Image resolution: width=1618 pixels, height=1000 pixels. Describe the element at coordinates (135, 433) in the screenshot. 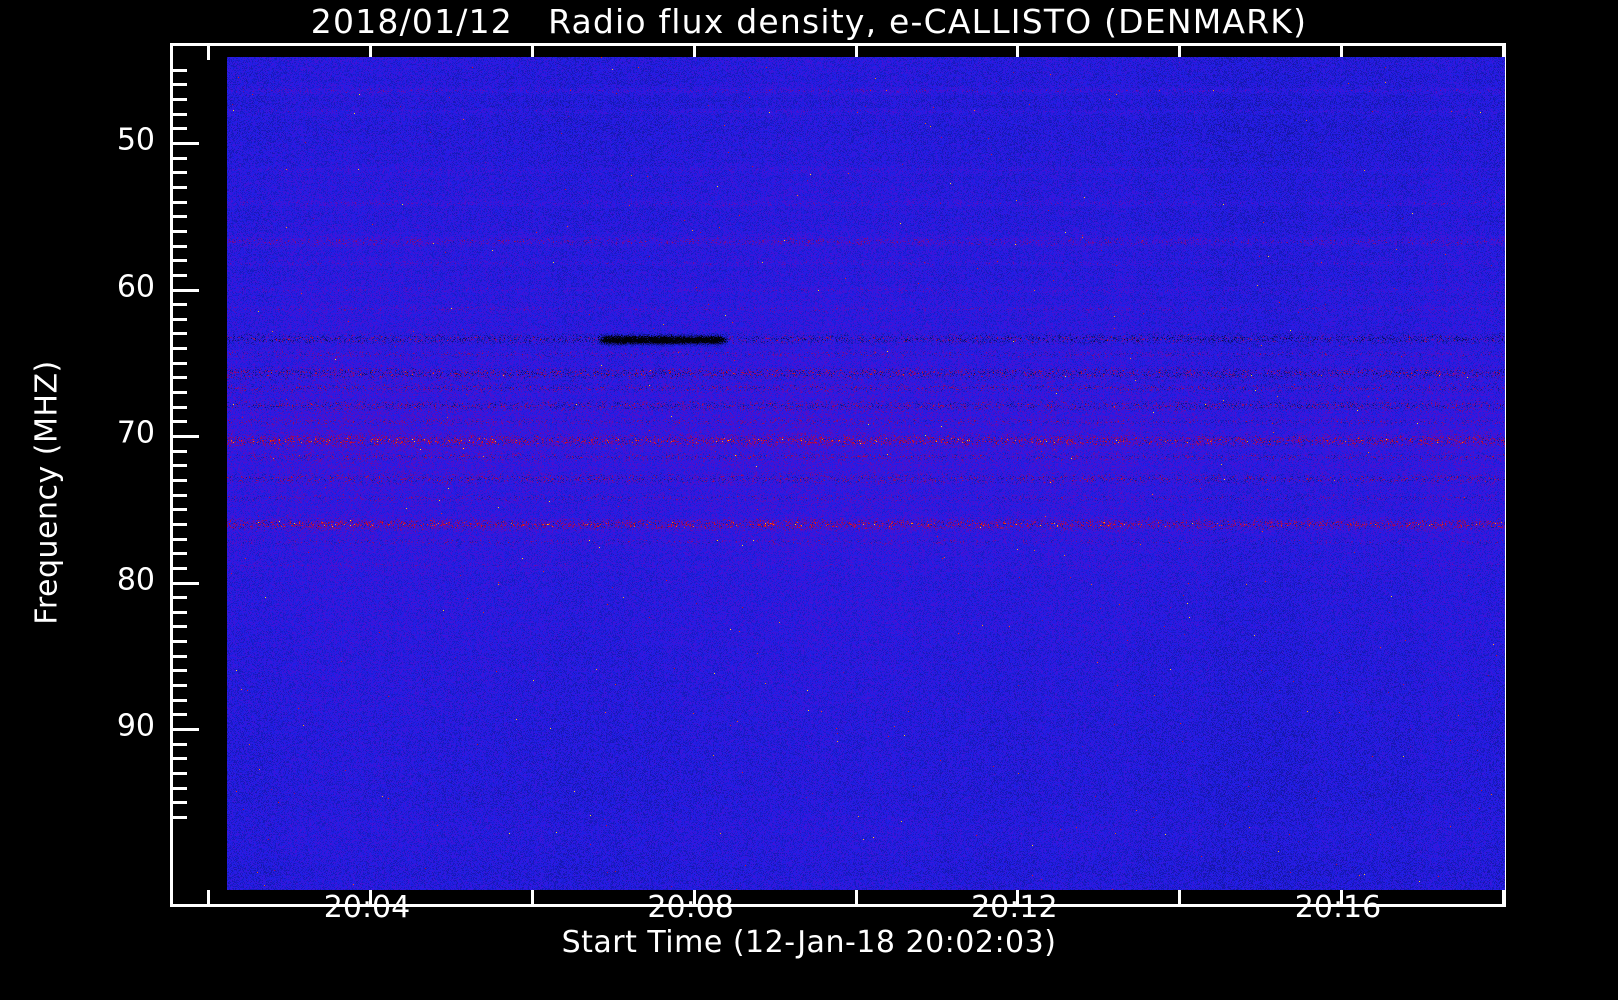

I see `y-tick-label: 70` at that location.